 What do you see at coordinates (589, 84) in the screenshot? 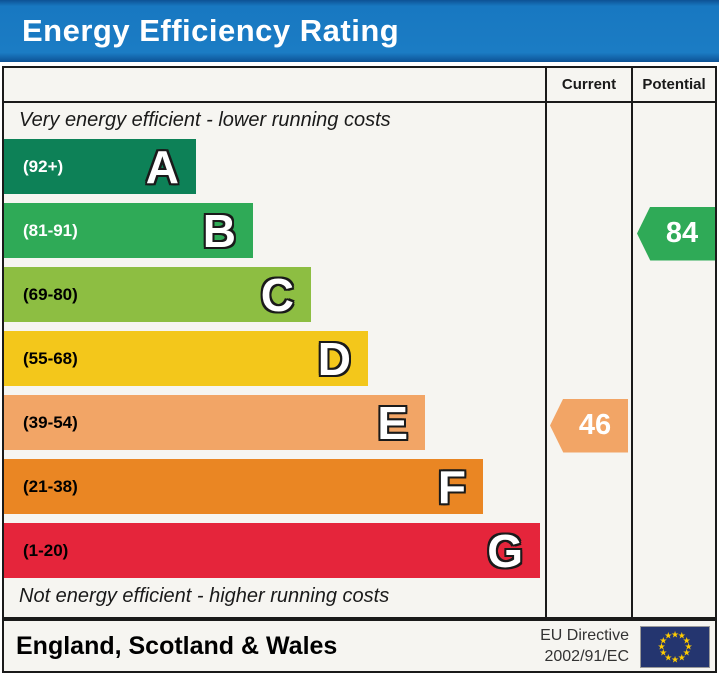
I see `current-column-header: Current` at bounding box center [589, 84].